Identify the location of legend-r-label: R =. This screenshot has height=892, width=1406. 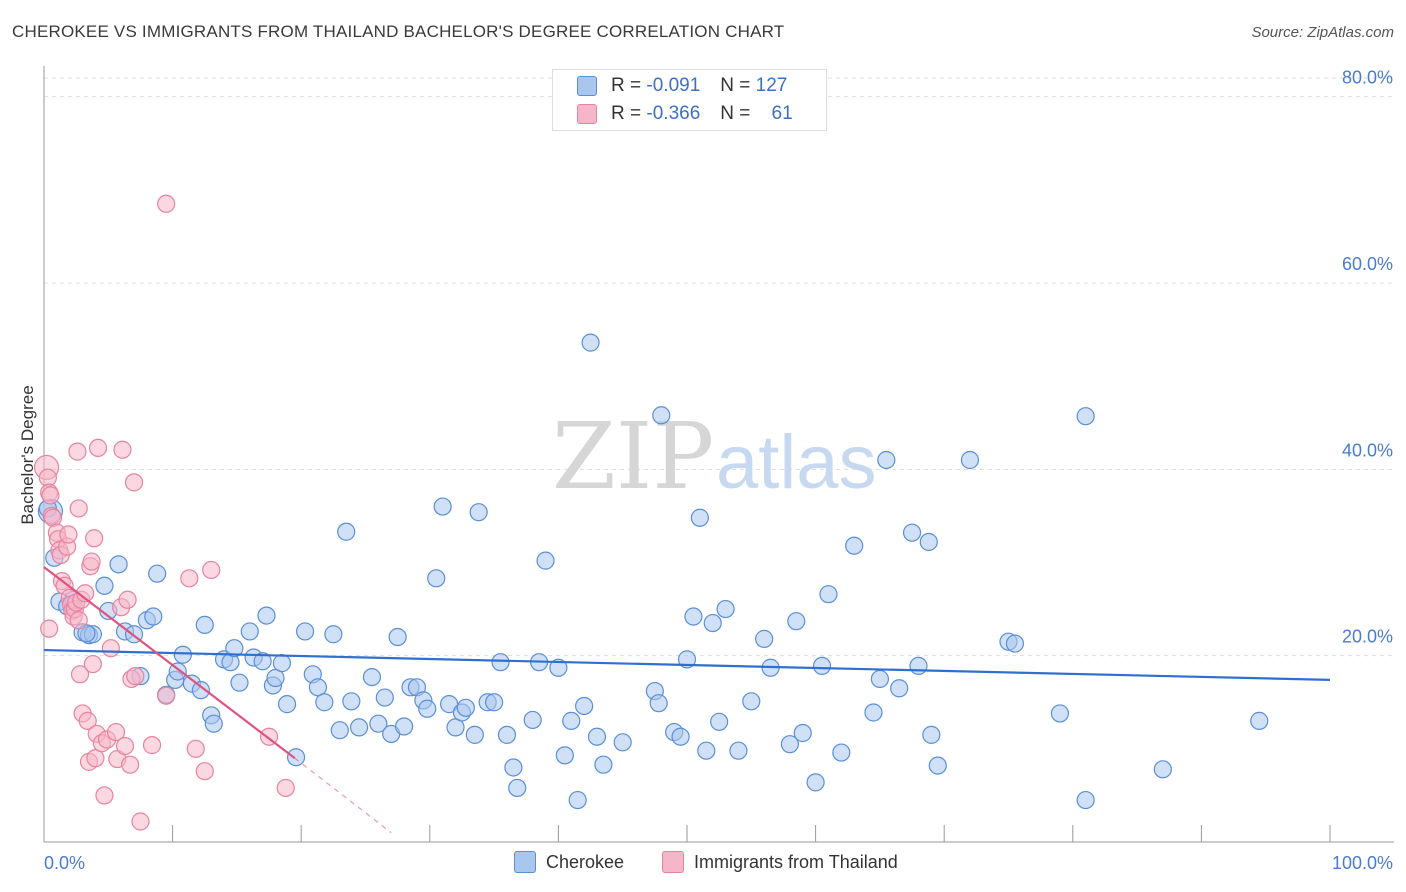
(626, 113).